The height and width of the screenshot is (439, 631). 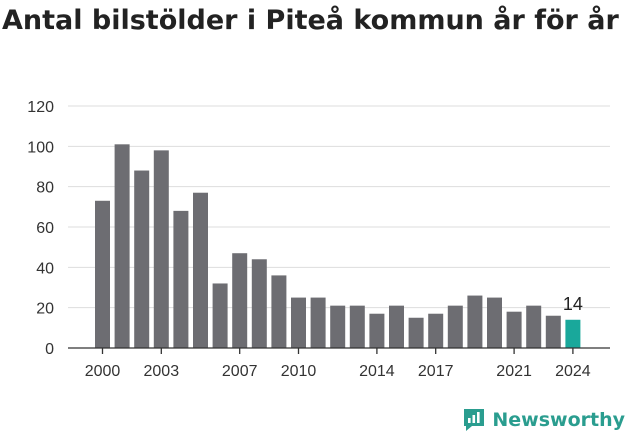 I want to click on bar-2009, so click(x=279, y=311).